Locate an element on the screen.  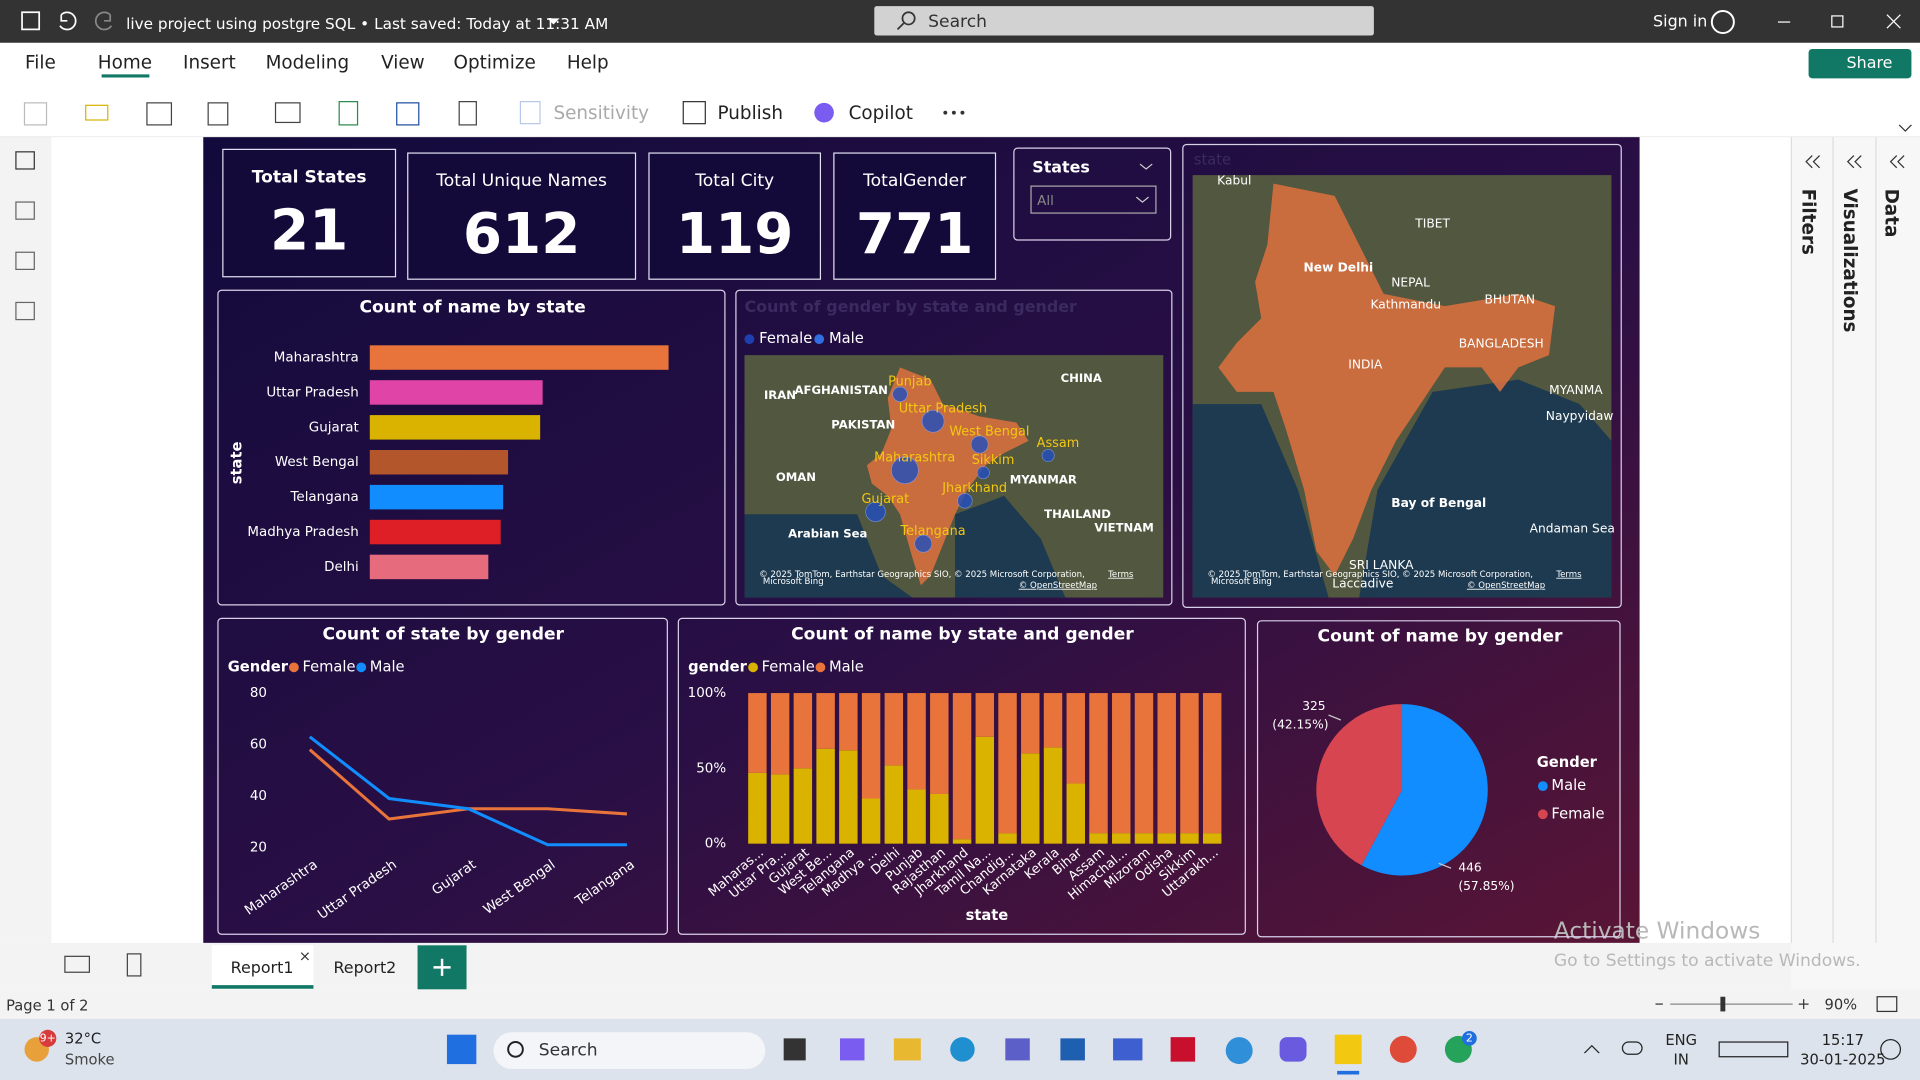
close is located at coordinates (1893, 21).